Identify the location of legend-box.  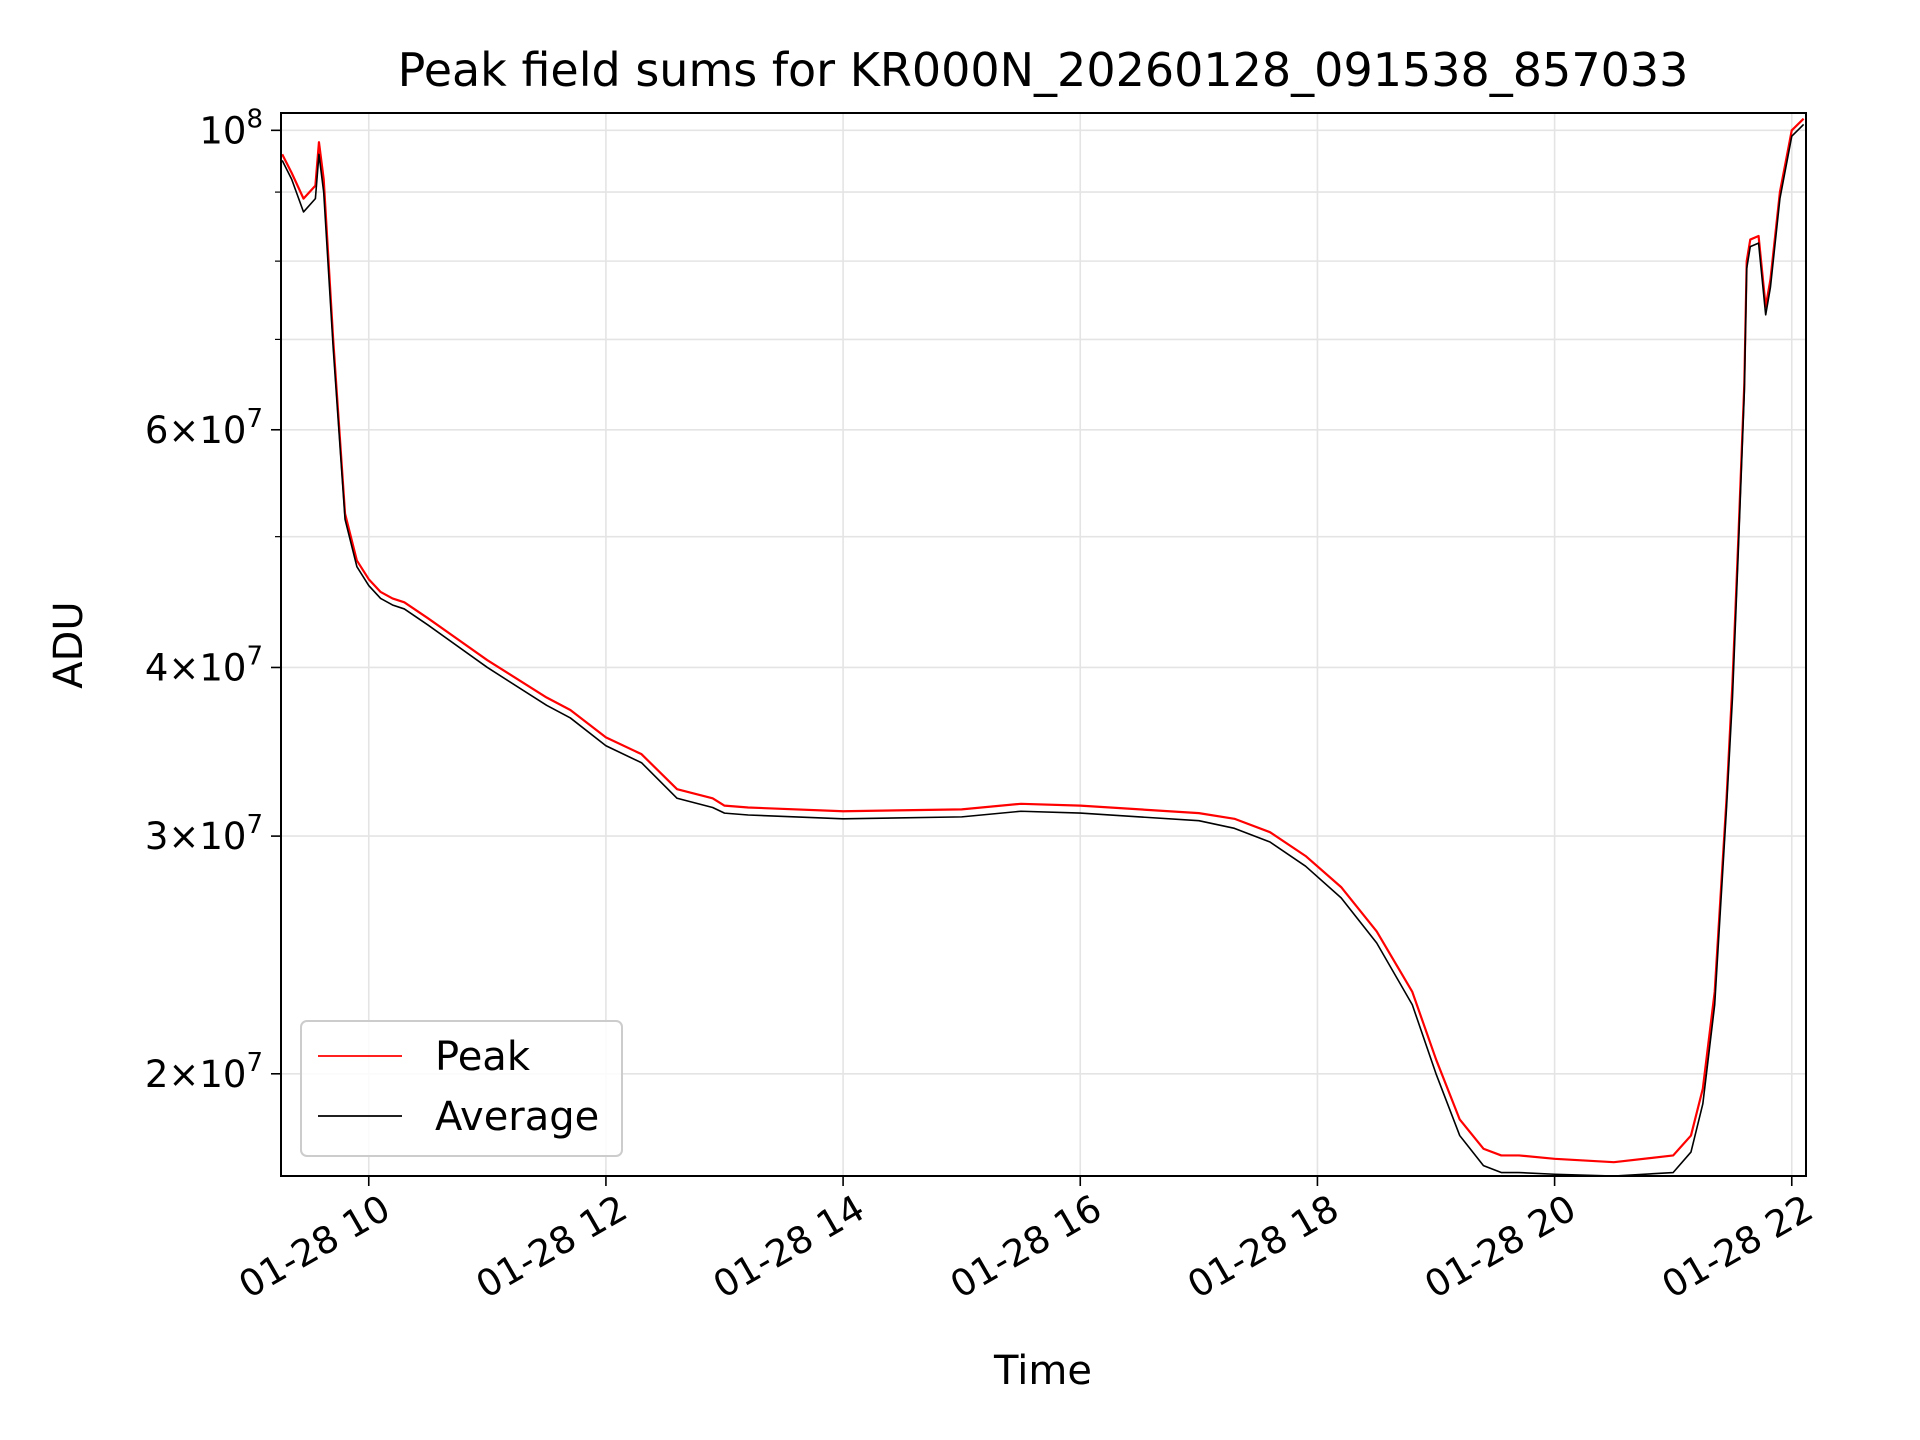
(461, 1088).